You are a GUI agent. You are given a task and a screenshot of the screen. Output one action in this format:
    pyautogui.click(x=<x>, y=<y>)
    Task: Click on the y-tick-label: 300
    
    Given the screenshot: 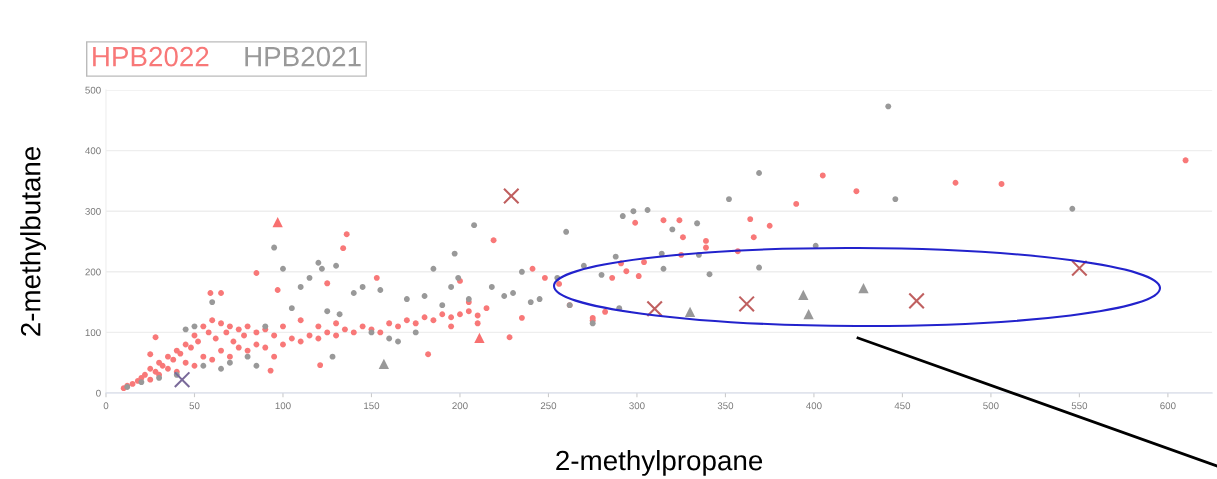 What is the action you would take?
    pyautogui.click(x=93, y=211)
    